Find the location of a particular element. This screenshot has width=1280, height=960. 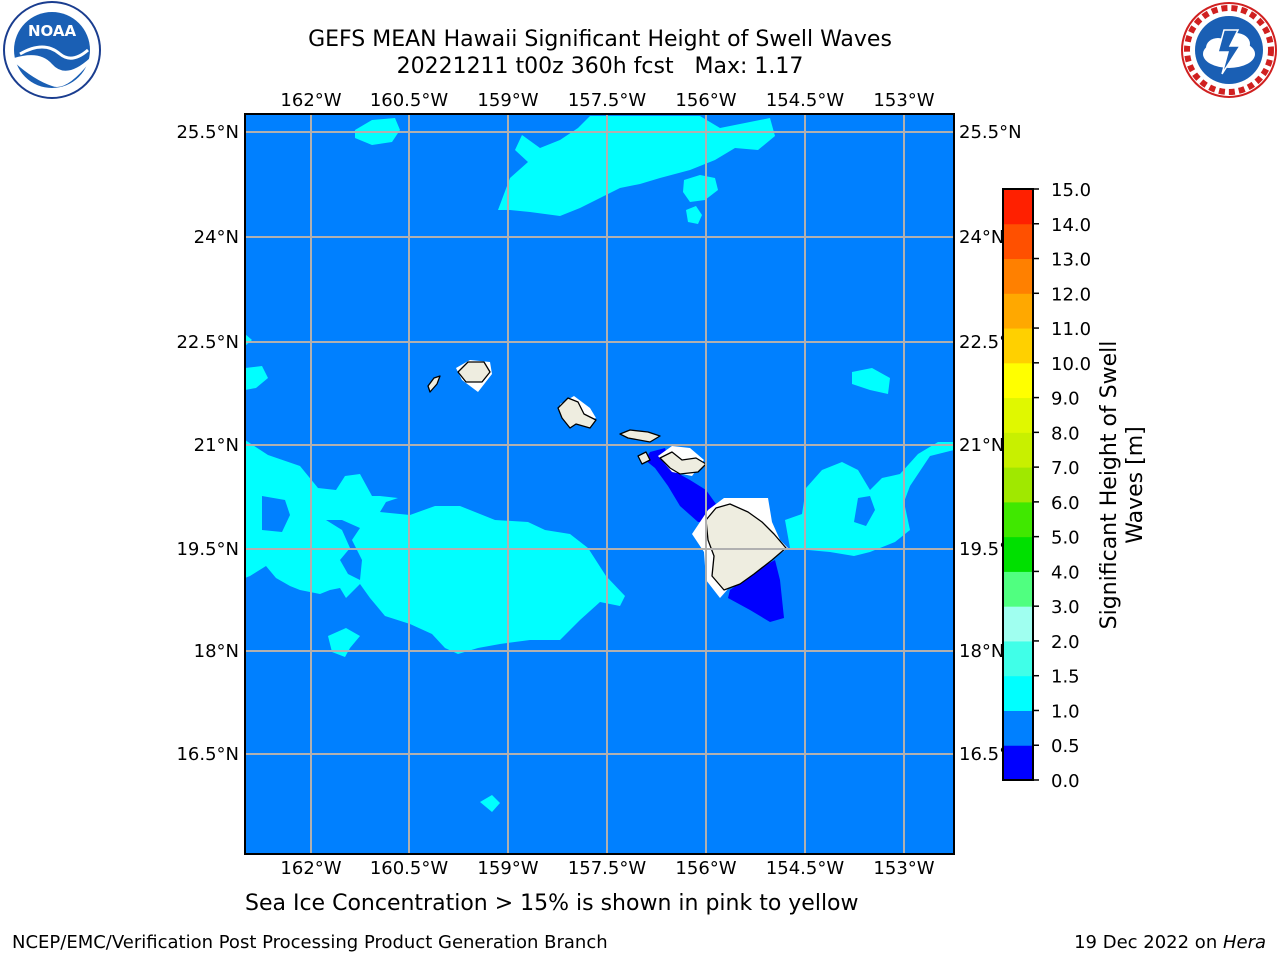

colorbar-level-label: 9.0 is located at coordinates (1065, 399).